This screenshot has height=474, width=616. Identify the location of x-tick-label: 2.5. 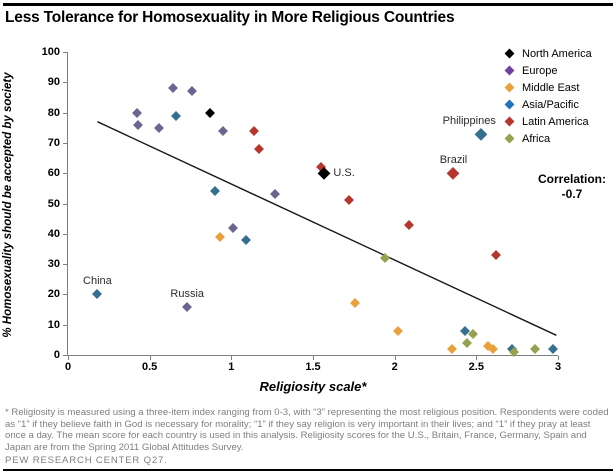
(476, 367).